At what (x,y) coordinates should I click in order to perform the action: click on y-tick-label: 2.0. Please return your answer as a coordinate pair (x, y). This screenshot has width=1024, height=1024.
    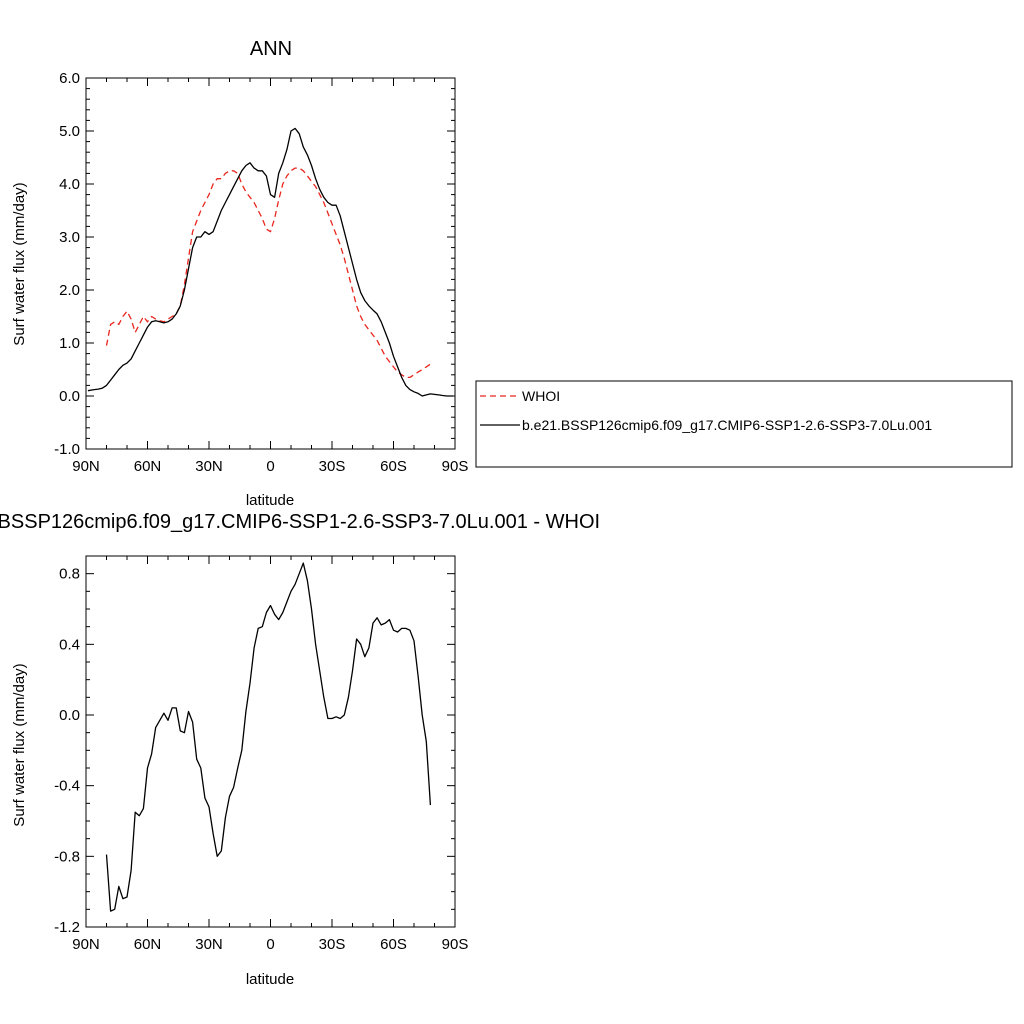
    Looking at the image, I should click on (69, 290).